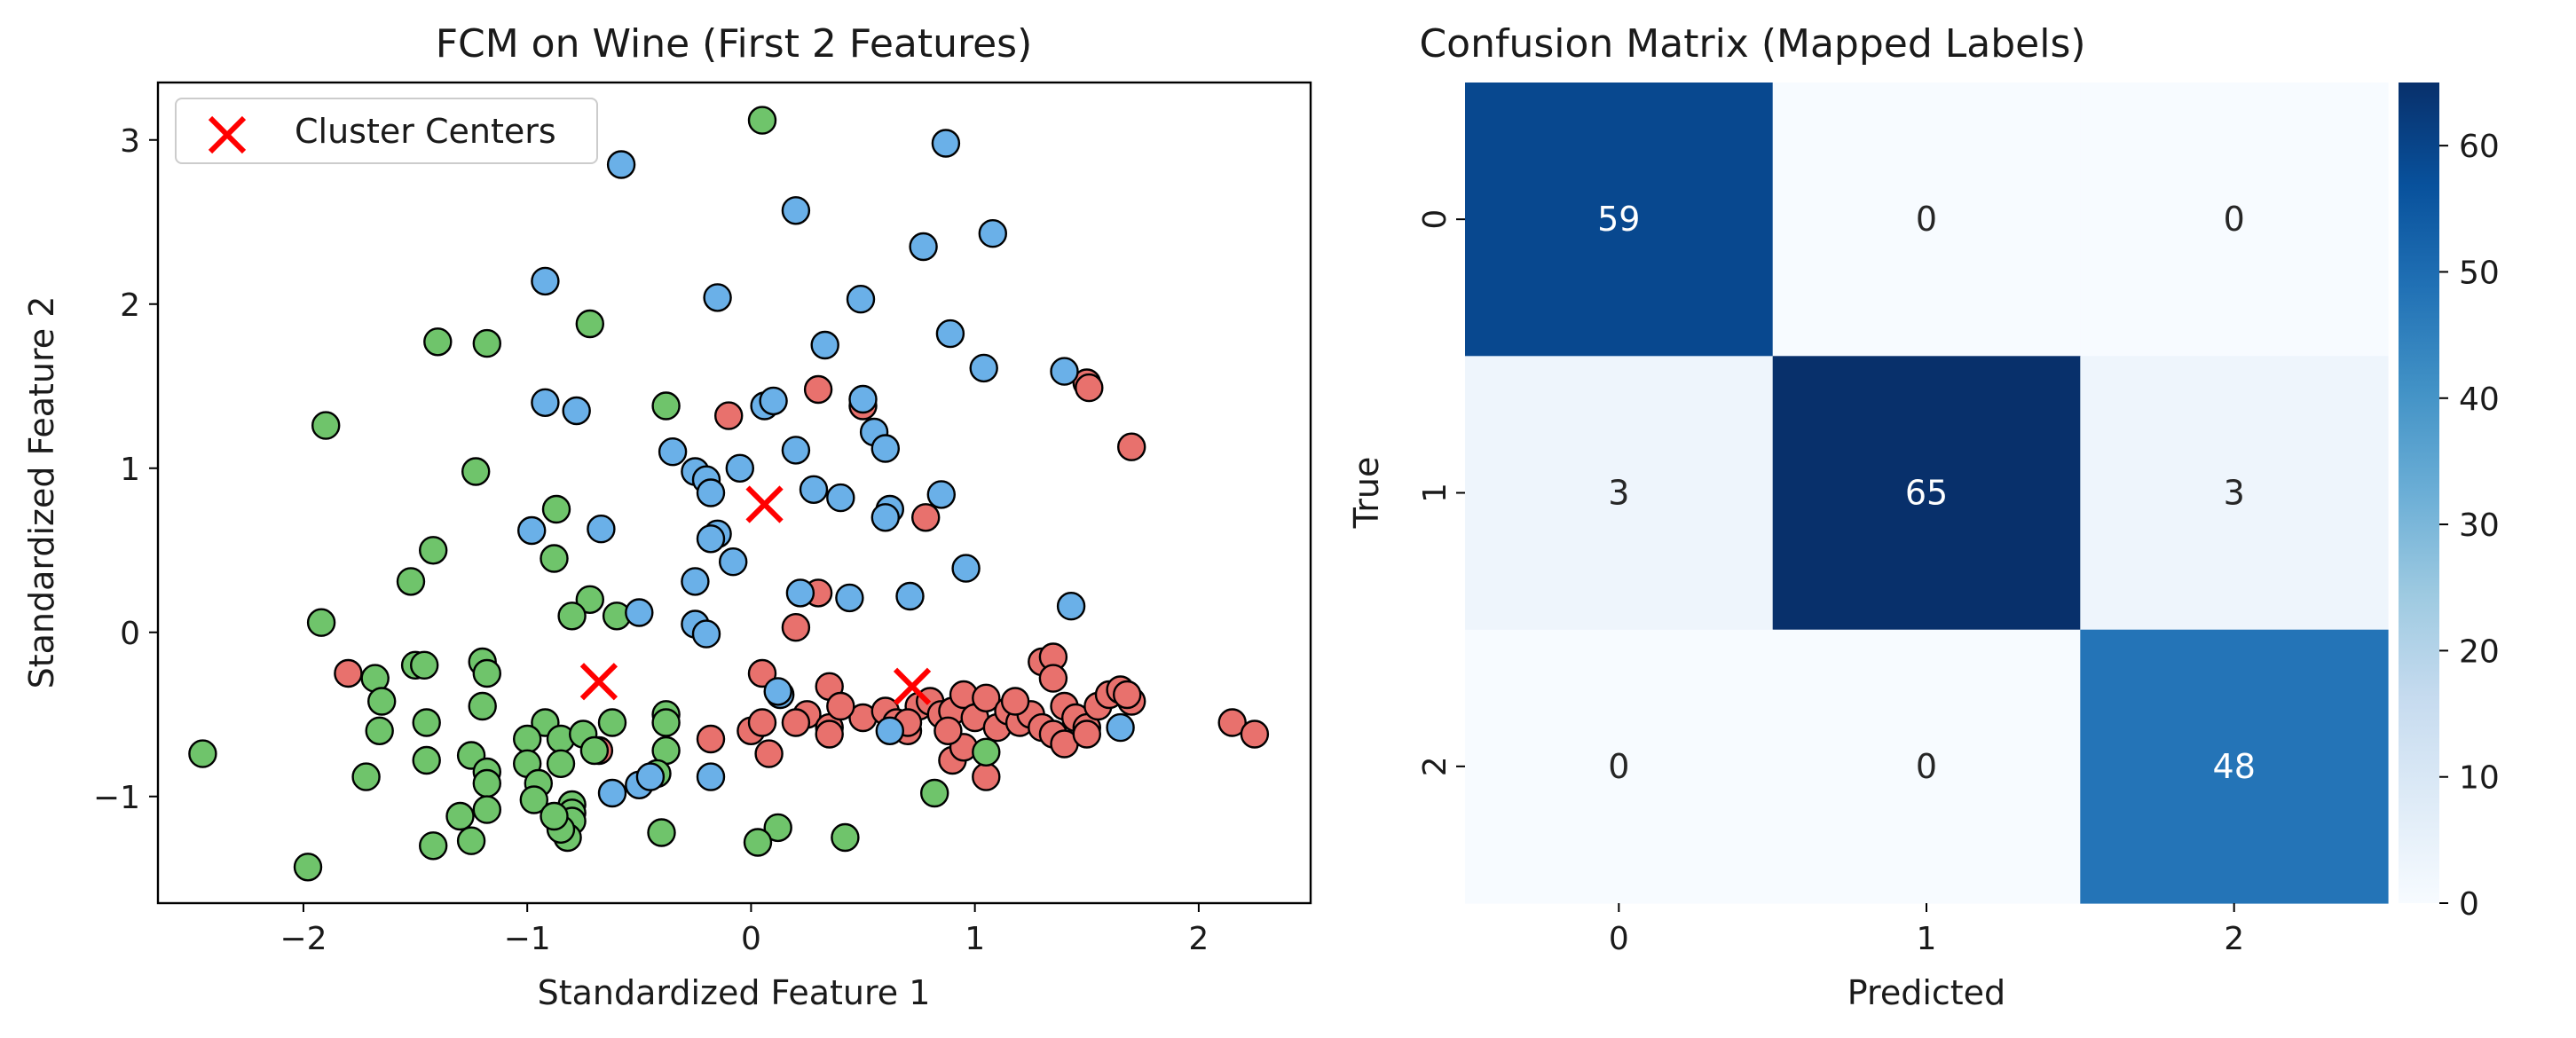  What do you see at coordinates (2234, 939) in the screenshot?
I see `heatmap-x-tick-label: 2` at bounding box center [2234, 939].